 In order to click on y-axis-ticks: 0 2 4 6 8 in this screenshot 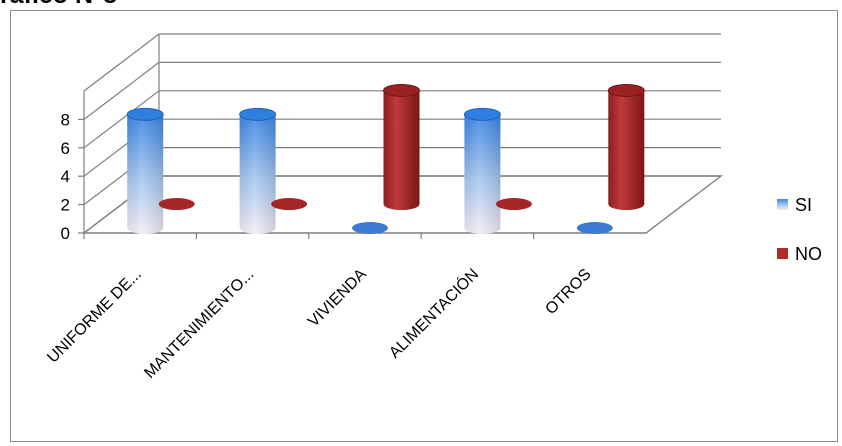, I will do `click(72, 176)`.